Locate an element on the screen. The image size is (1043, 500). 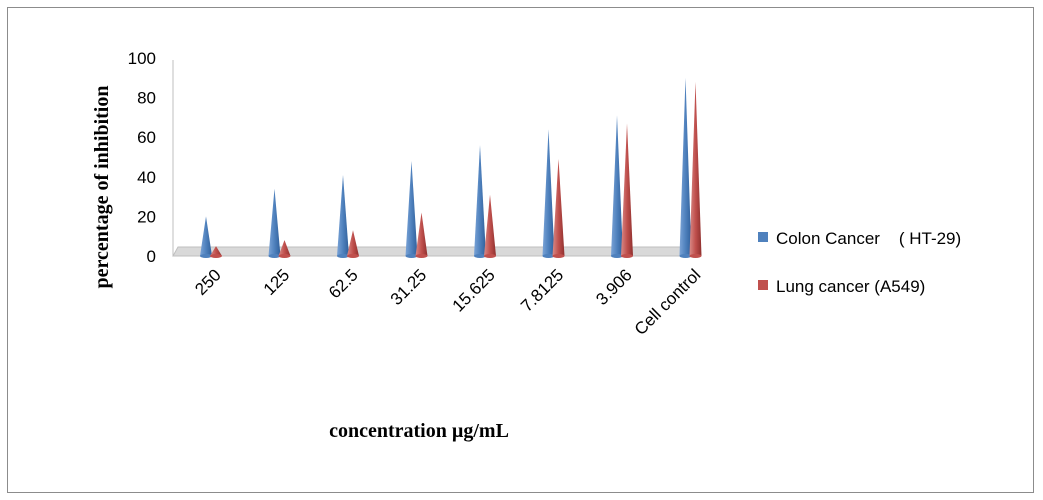
x-tick-label: Cell control is located at coordinates (668, 302).